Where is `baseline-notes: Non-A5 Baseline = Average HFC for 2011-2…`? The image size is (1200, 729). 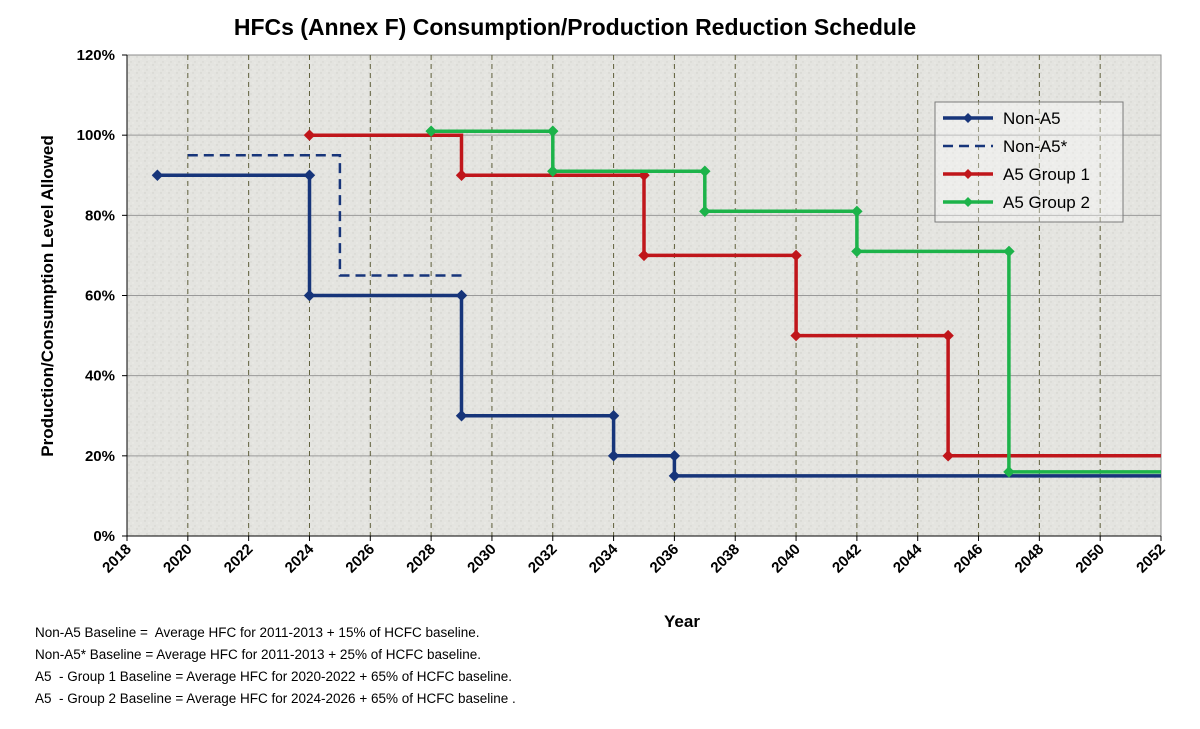 baseline-notes: Non-A5 Baseline = Average HFC for 2011-2… is located at coordinates (275, 666).